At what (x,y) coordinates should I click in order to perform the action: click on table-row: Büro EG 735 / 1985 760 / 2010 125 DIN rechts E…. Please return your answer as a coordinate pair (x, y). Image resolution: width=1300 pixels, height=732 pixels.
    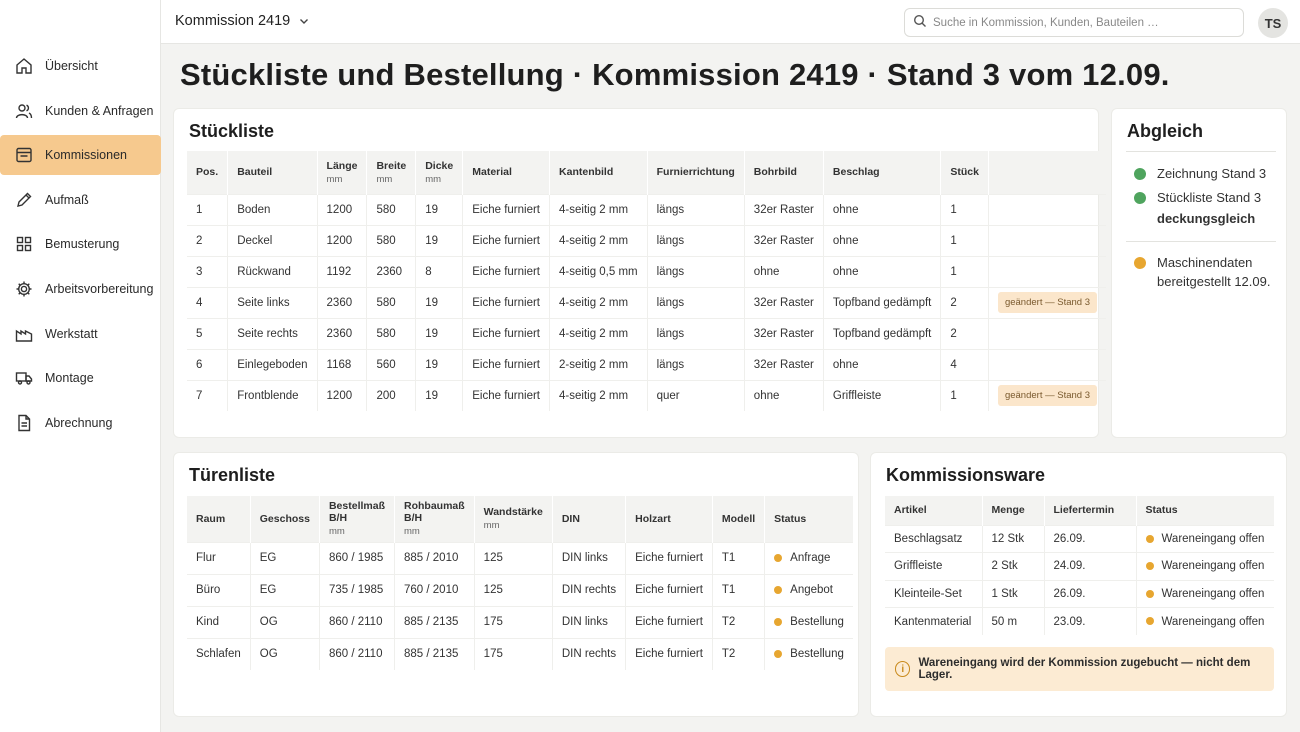
    Looking at the image, I should click on (520, 589).